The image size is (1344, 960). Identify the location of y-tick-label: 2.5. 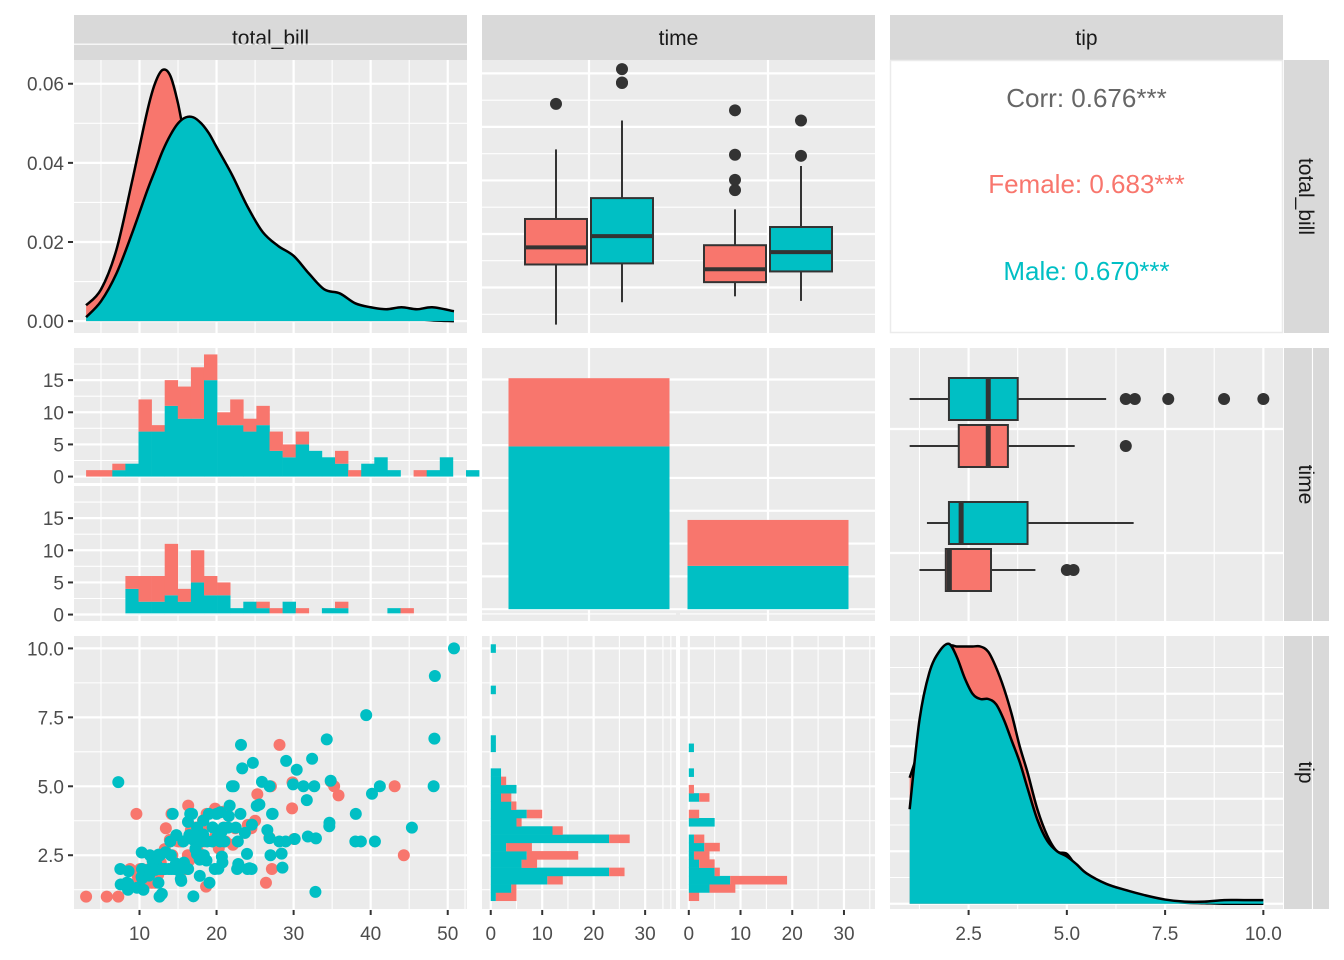
(51, 856).